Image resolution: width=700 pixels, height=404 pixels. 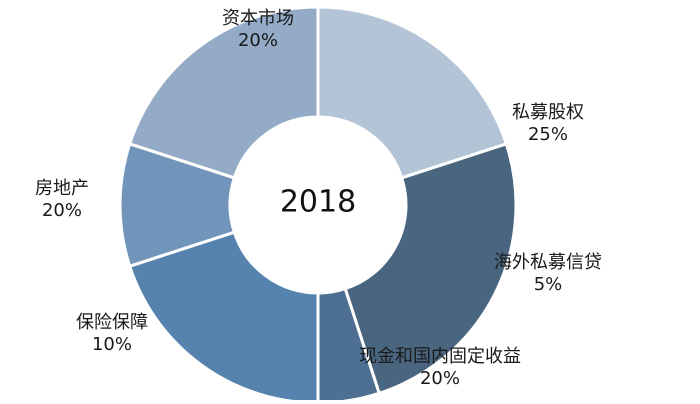 I want to click on slice-value-0: 25%, so click(x=548, y=134).